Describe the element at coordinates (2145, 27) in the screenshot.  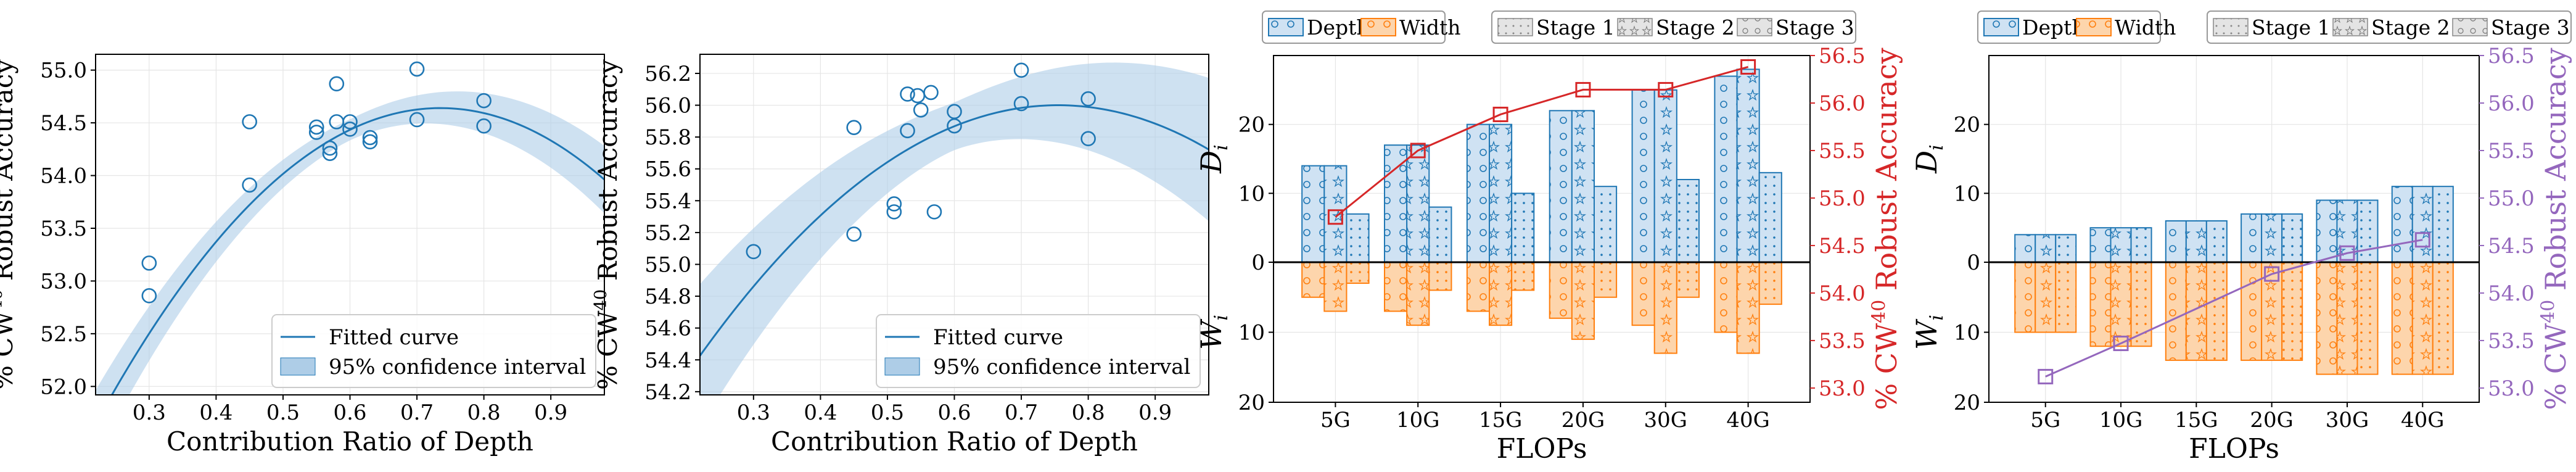
I see `legend-label-width: Width` at that location.